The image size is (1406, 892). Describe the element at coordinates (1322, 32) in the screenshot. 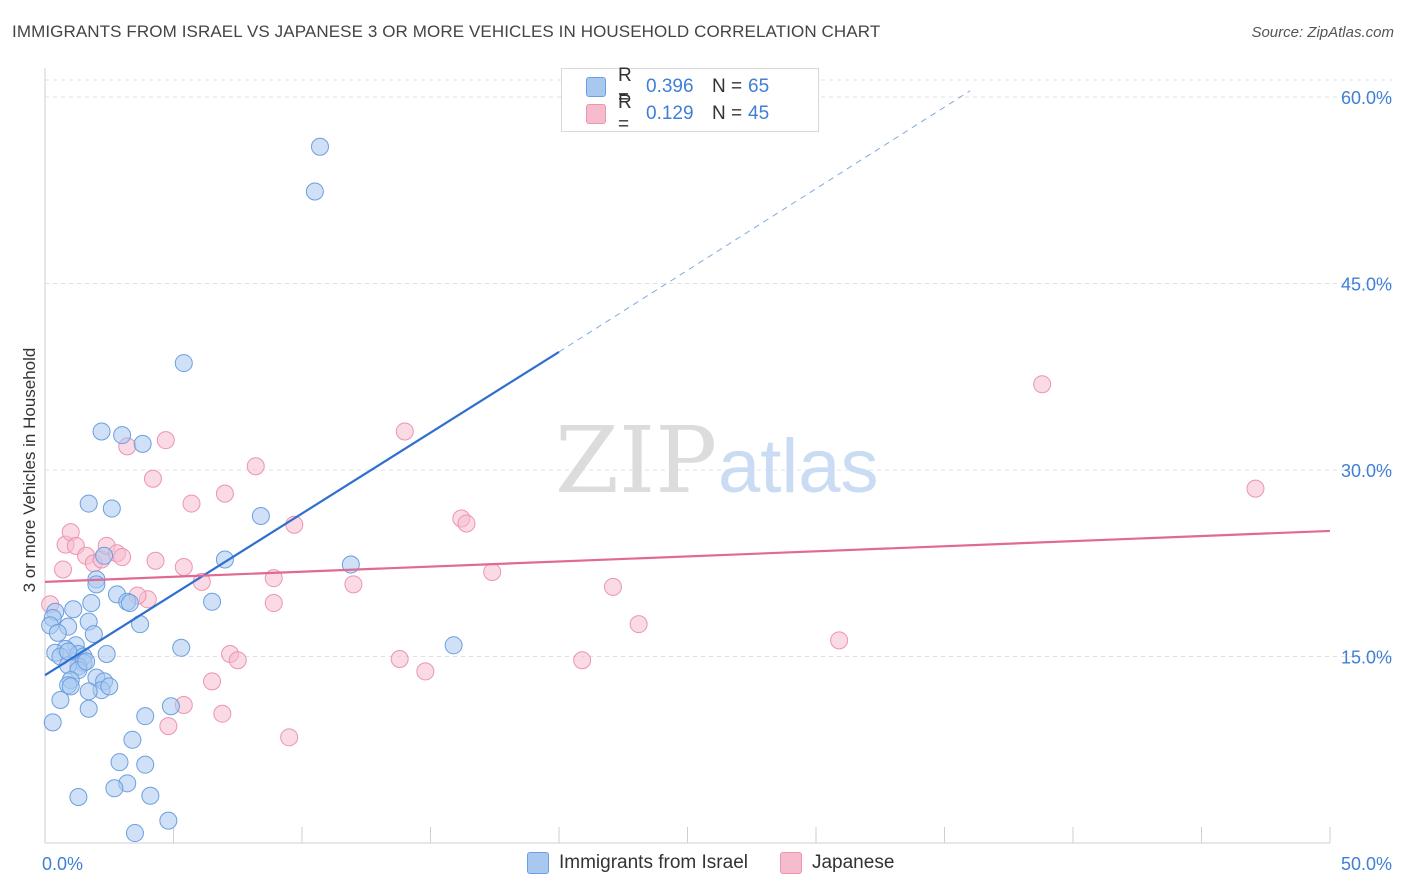

I see `chart-source: Source: ZipAtlas.com` at that location.